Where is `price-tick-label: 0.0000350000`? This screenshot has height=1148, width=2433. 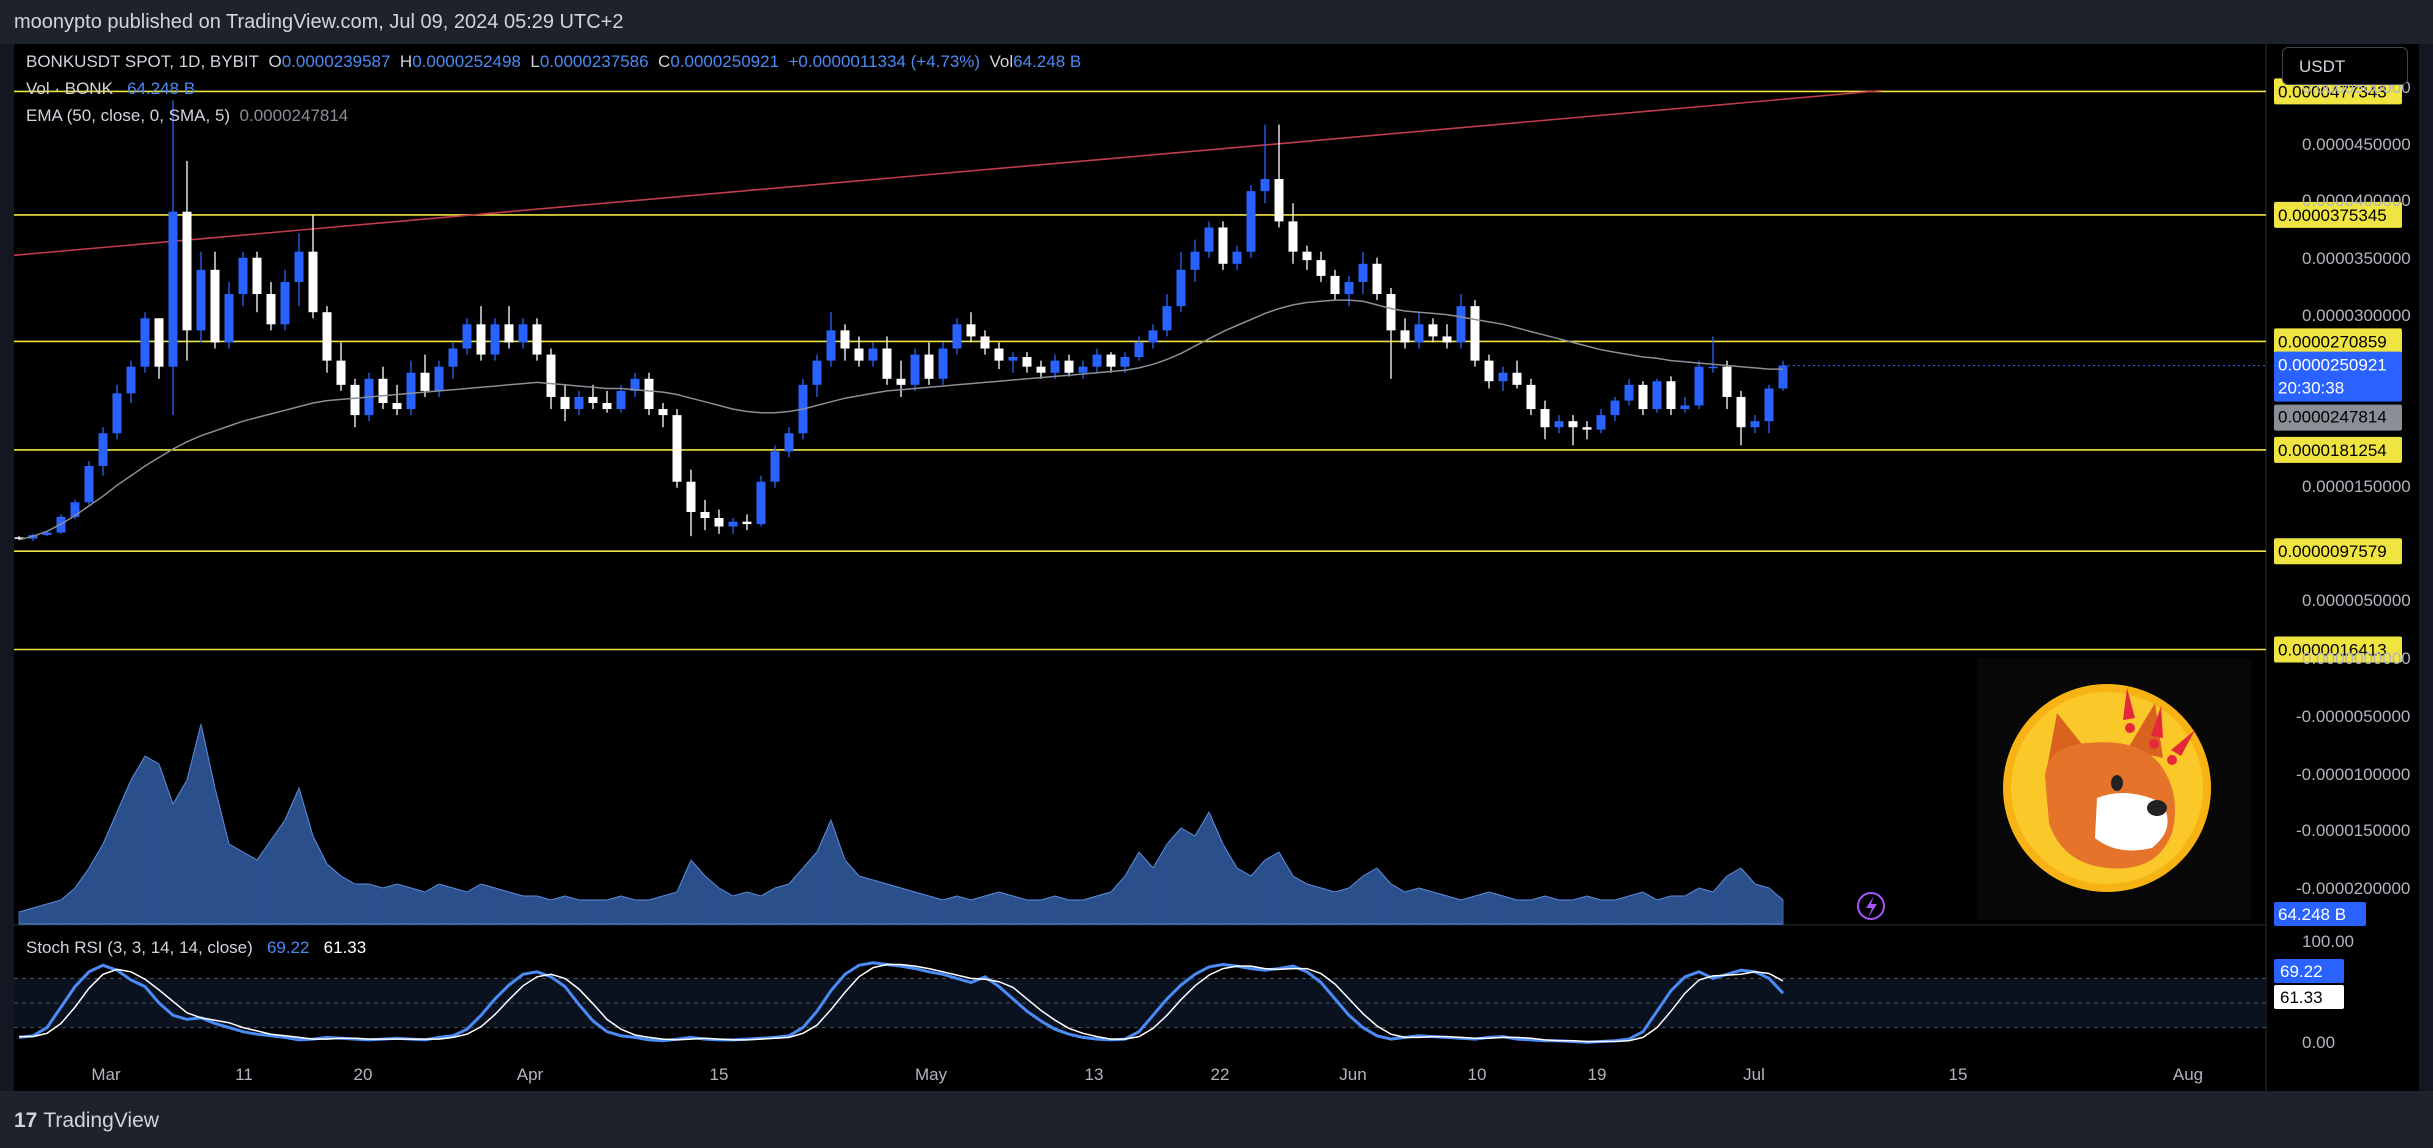 price-tick-label: 0.0000350000 is located at coordinates (2356, 258).